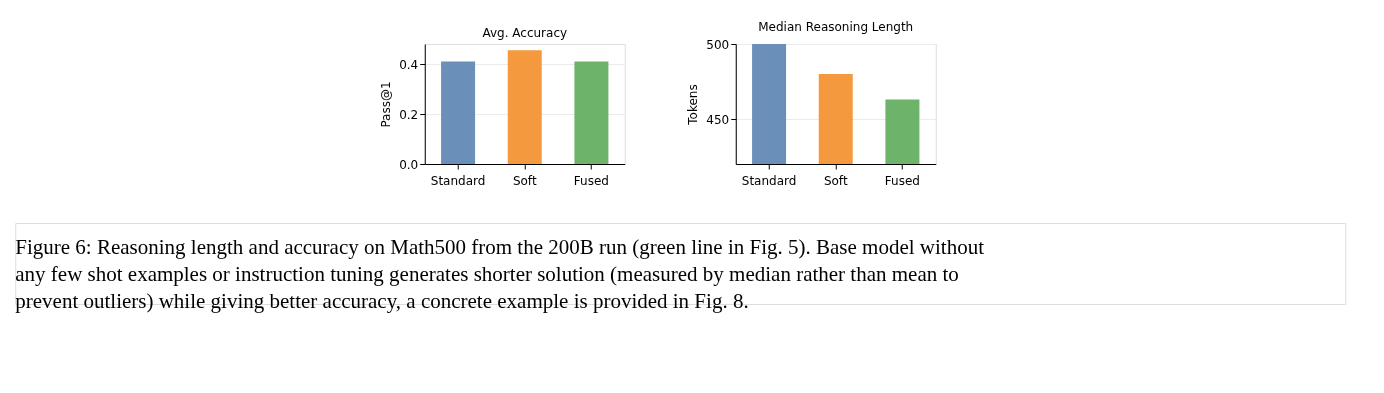  What do you see at coordinates (718, 119) in the screenshot?
I see `y-tick-label: 450` at bounding box center [718, 119].